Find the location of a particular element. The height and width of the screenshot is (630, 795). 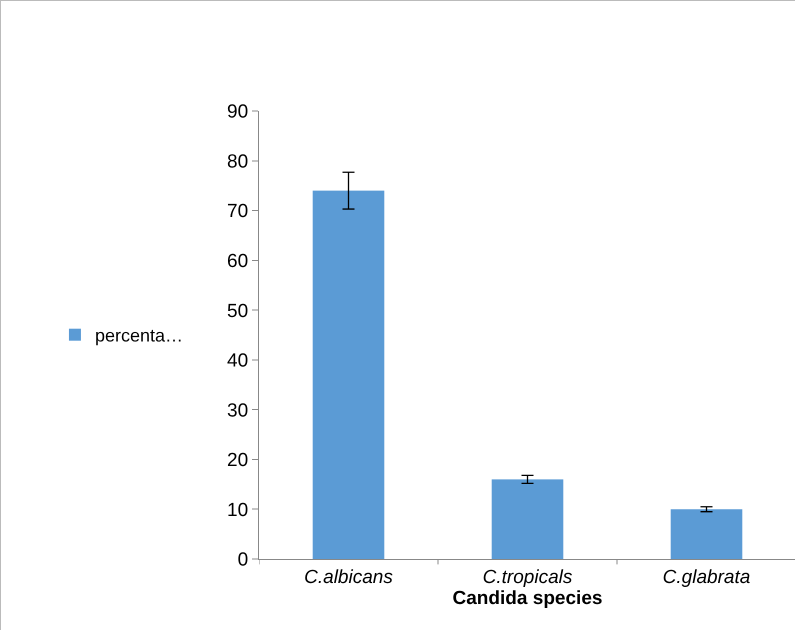

y-tick-label: 20 is located at coordinates (237, 461).